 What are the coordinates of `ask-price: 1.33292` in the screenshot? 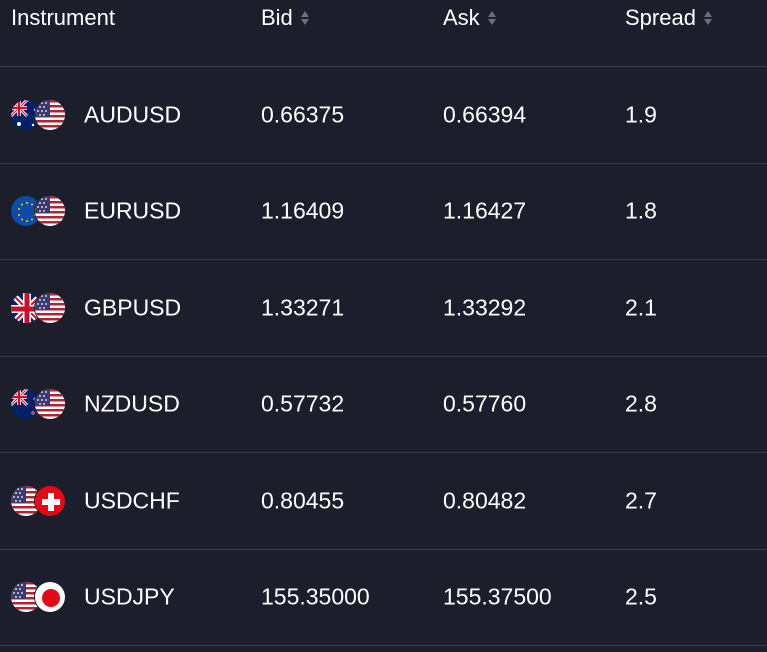 It's located at (485, 307).